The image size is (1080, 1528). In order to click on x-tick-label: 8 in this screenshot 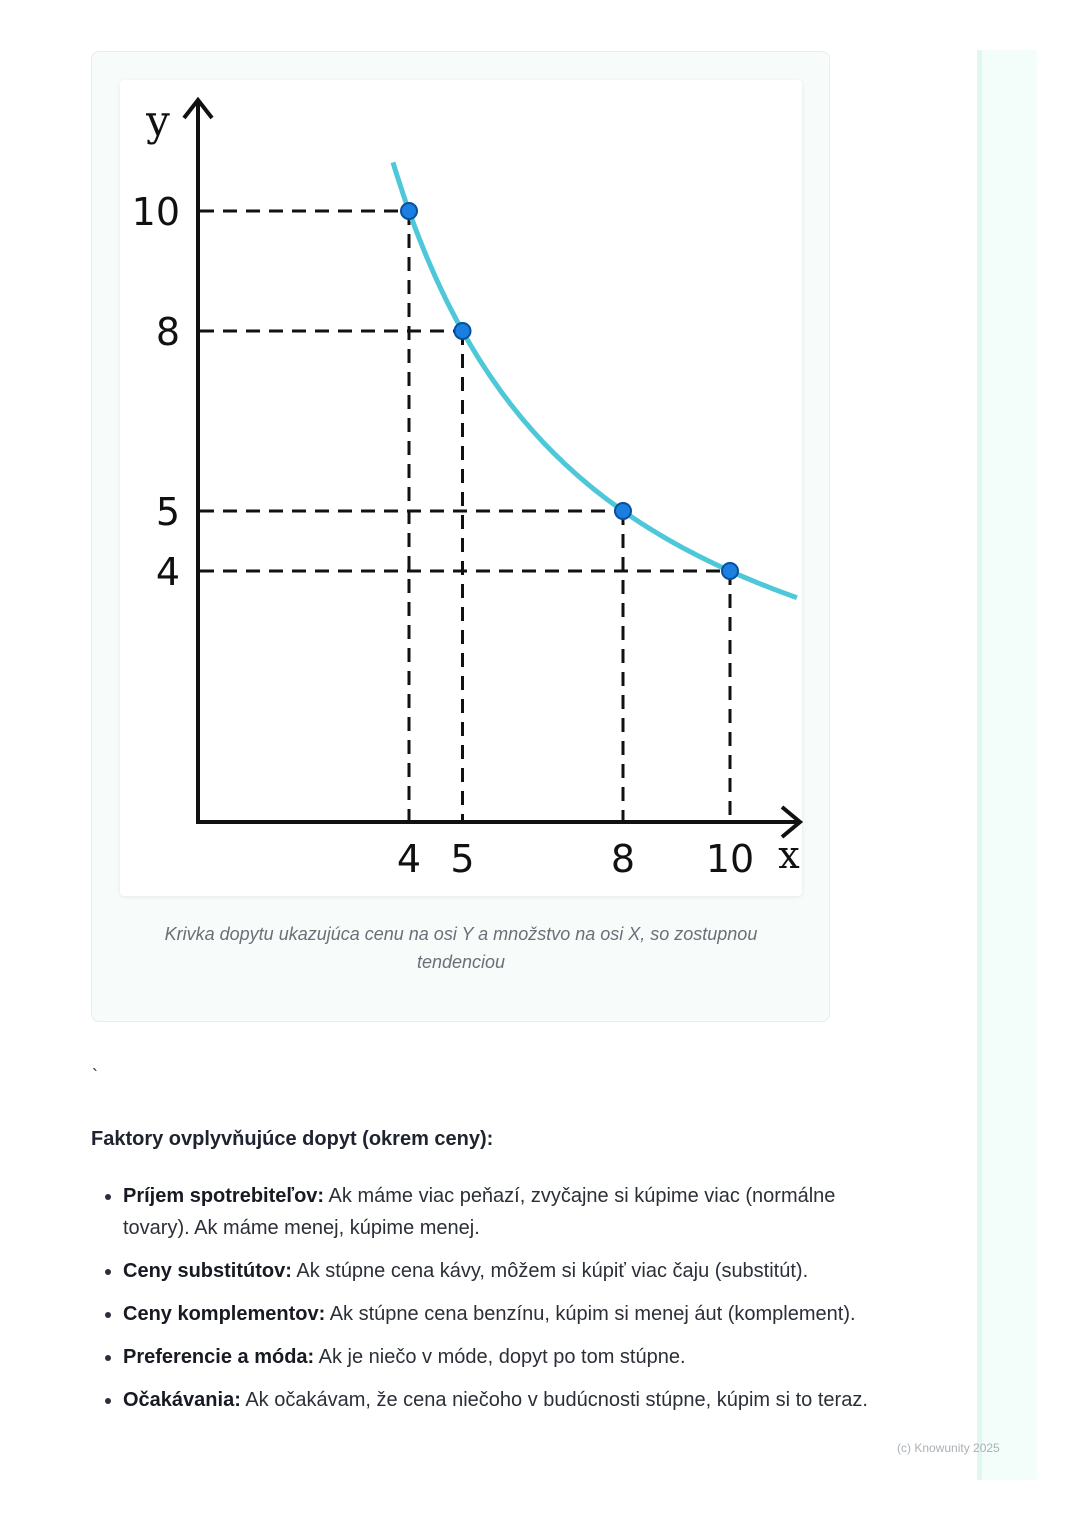, I will do `click(623, 859)`.